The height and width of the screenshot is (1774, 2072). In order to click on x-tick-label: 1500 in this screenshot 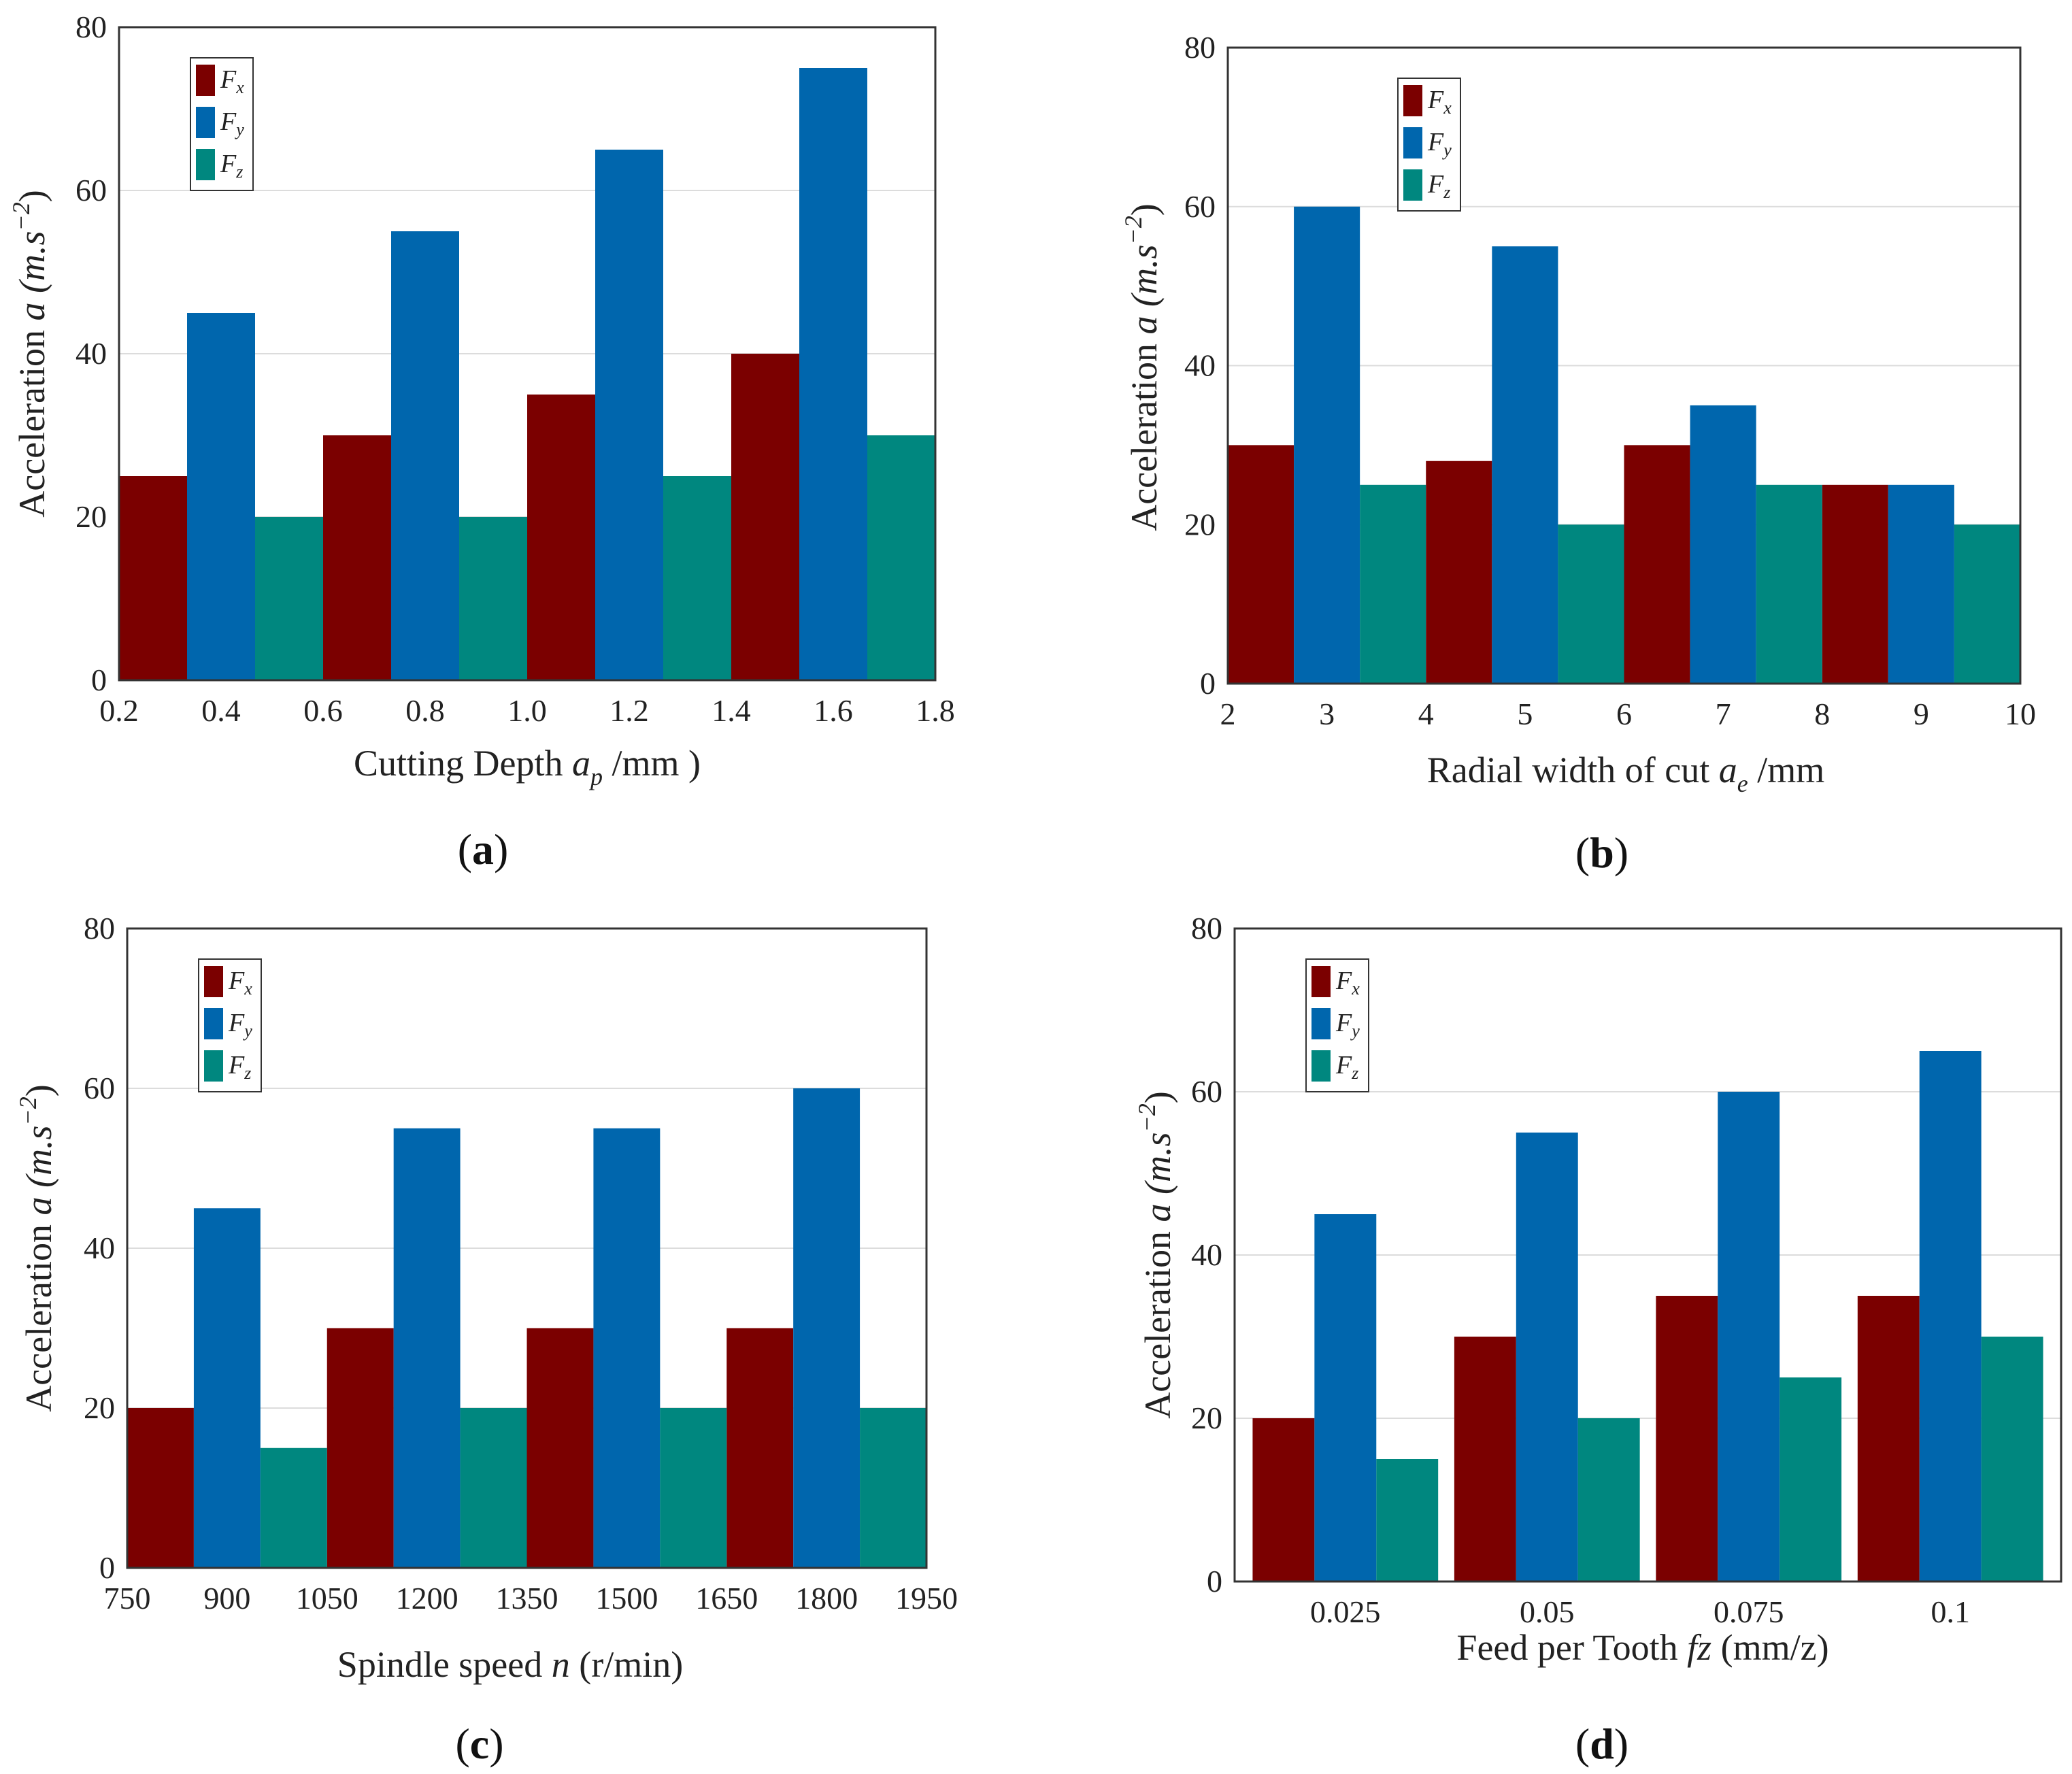, I will do `click(626, 1598)`.